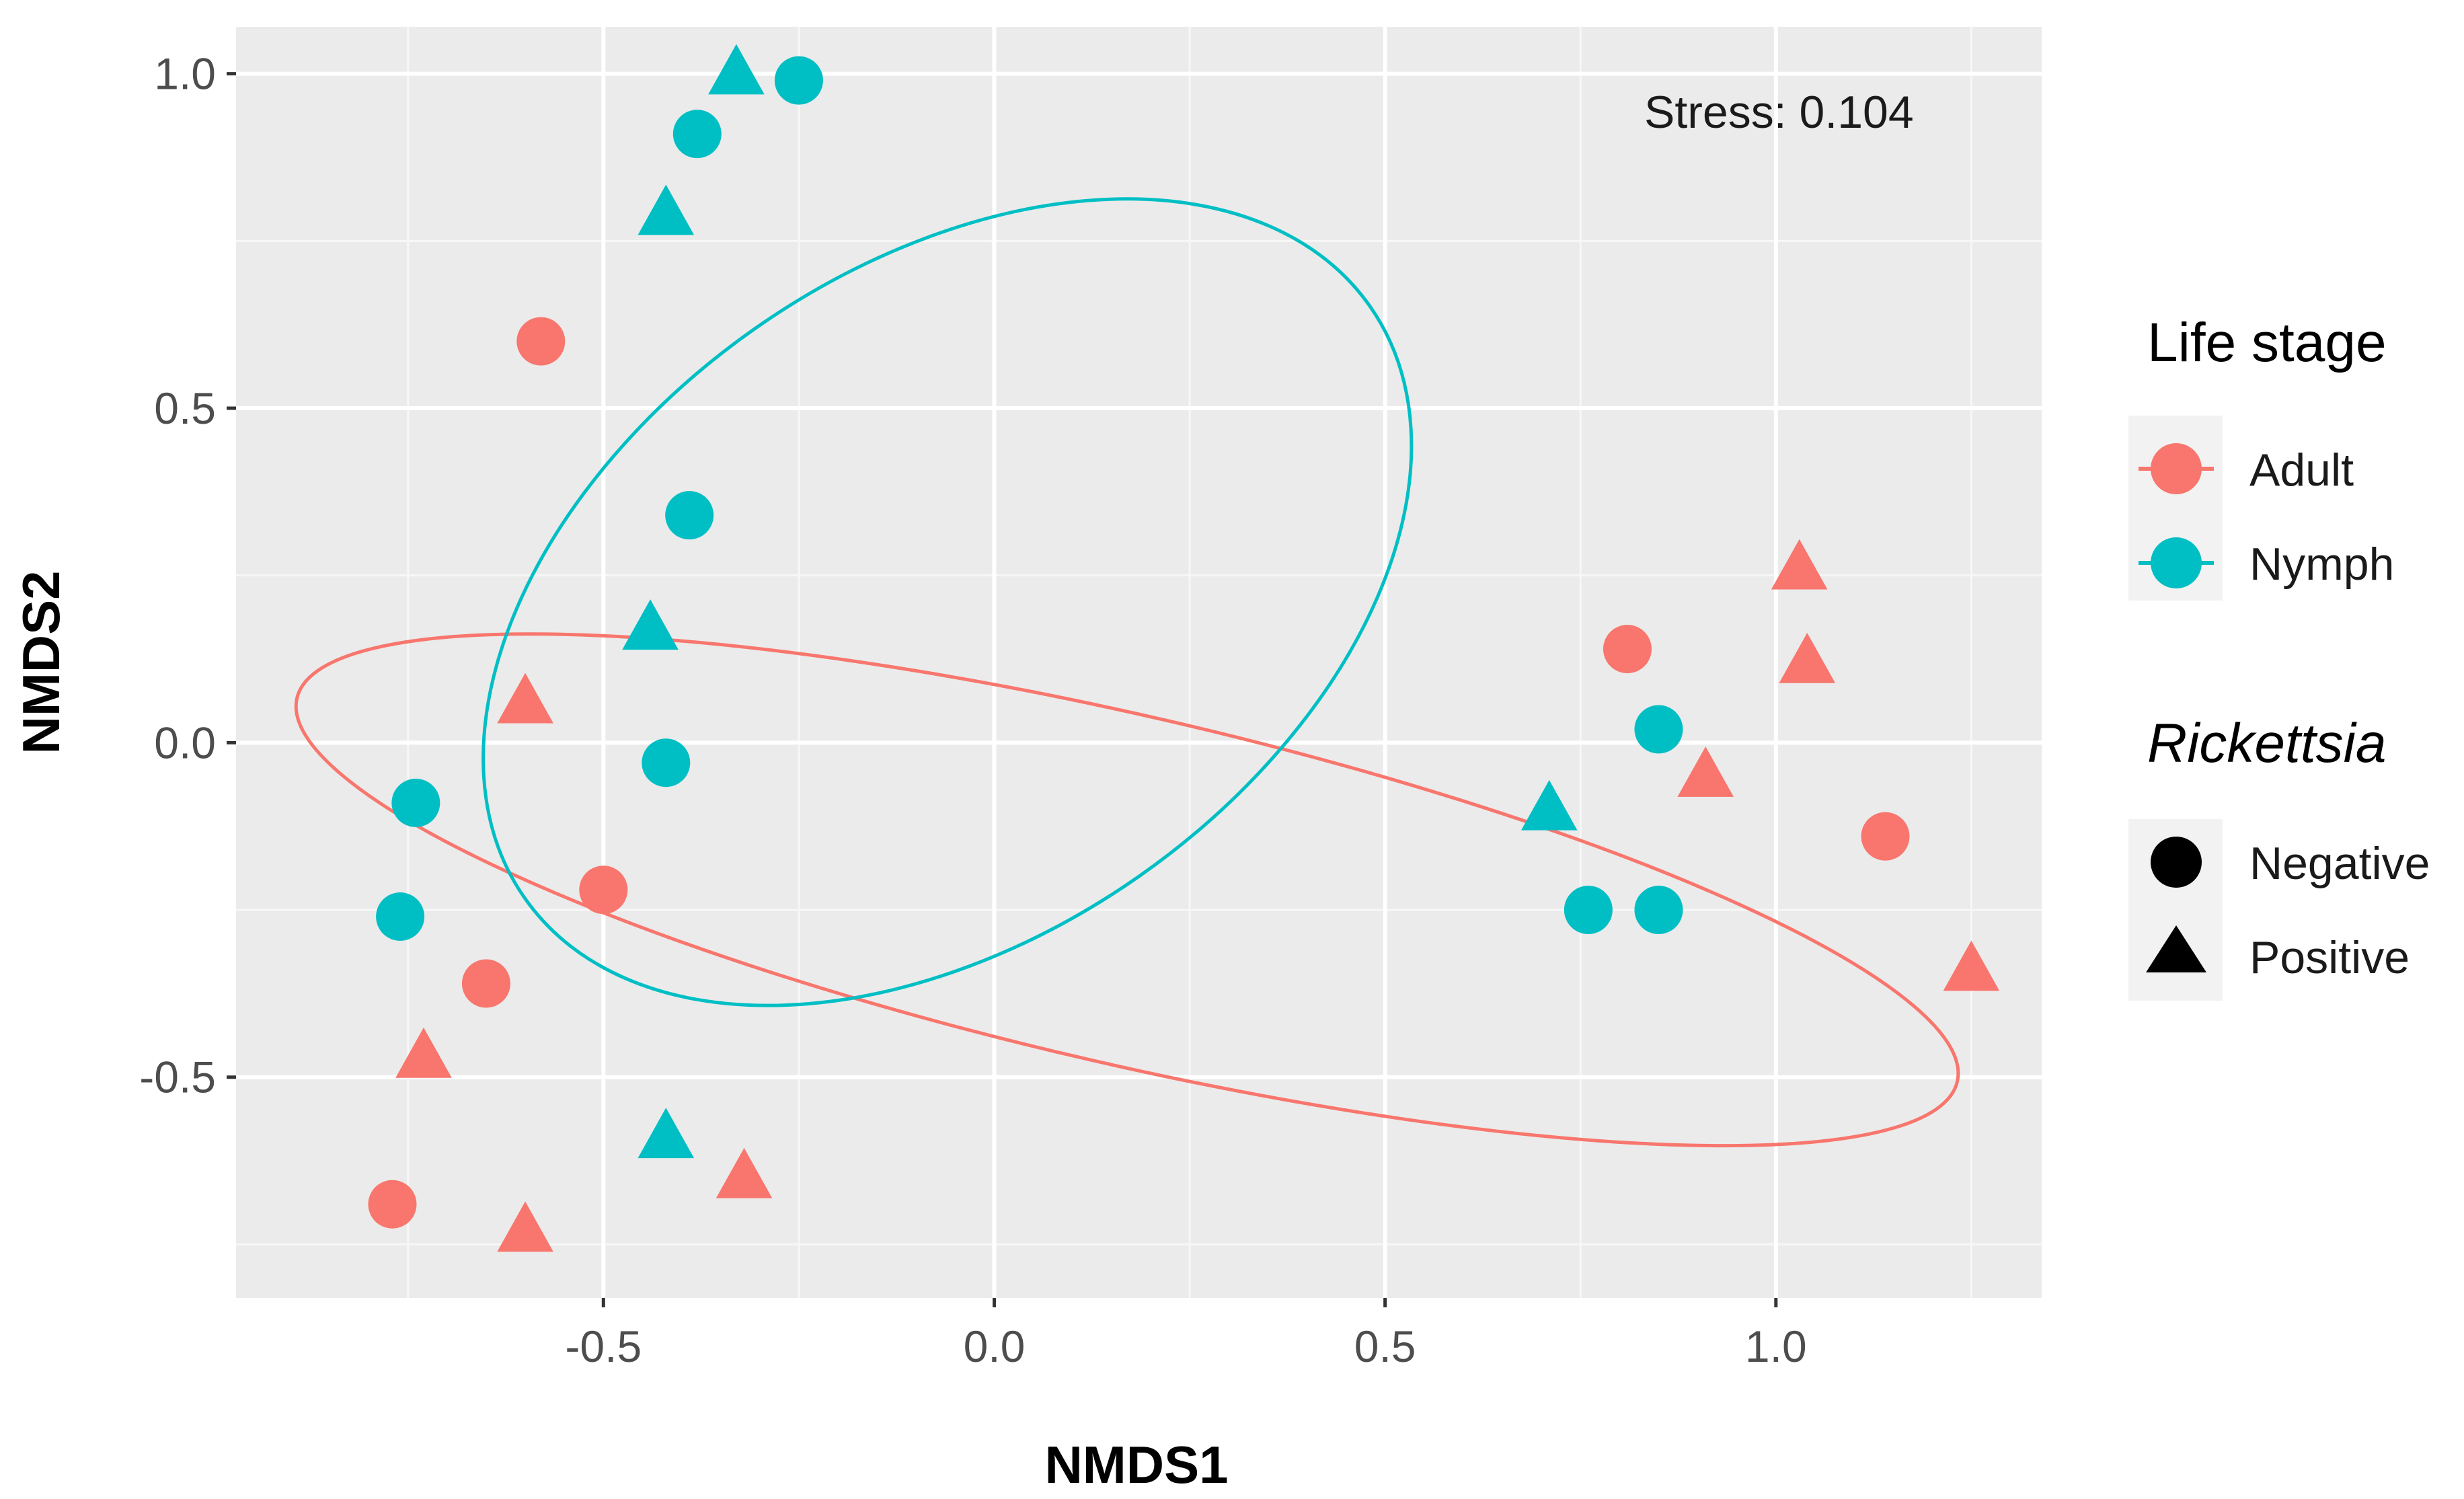  What do you see at coordinates (1136, 1464) in the screenshot?
I see `x-axis-title: NMDS1` at bounding box center [1136, 1464].